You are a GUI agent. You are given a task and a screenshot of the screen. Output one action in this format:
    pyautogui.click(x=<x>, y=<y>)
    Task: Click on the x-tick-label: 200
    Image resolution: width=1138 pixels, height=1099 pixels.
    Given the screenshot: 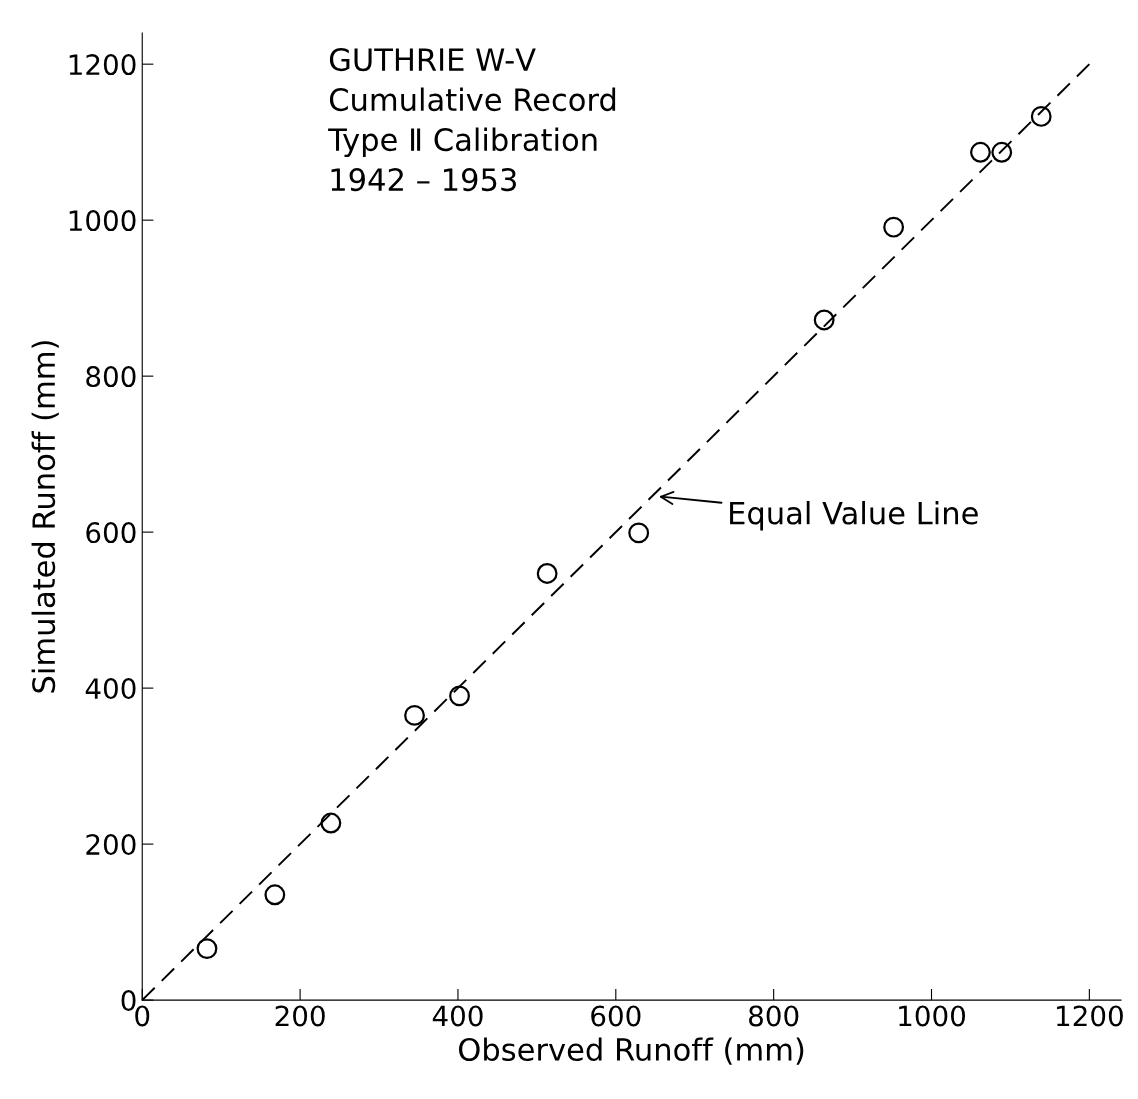 What is the action you would take?
    pyautogui.click(x=300, y=1016)
    